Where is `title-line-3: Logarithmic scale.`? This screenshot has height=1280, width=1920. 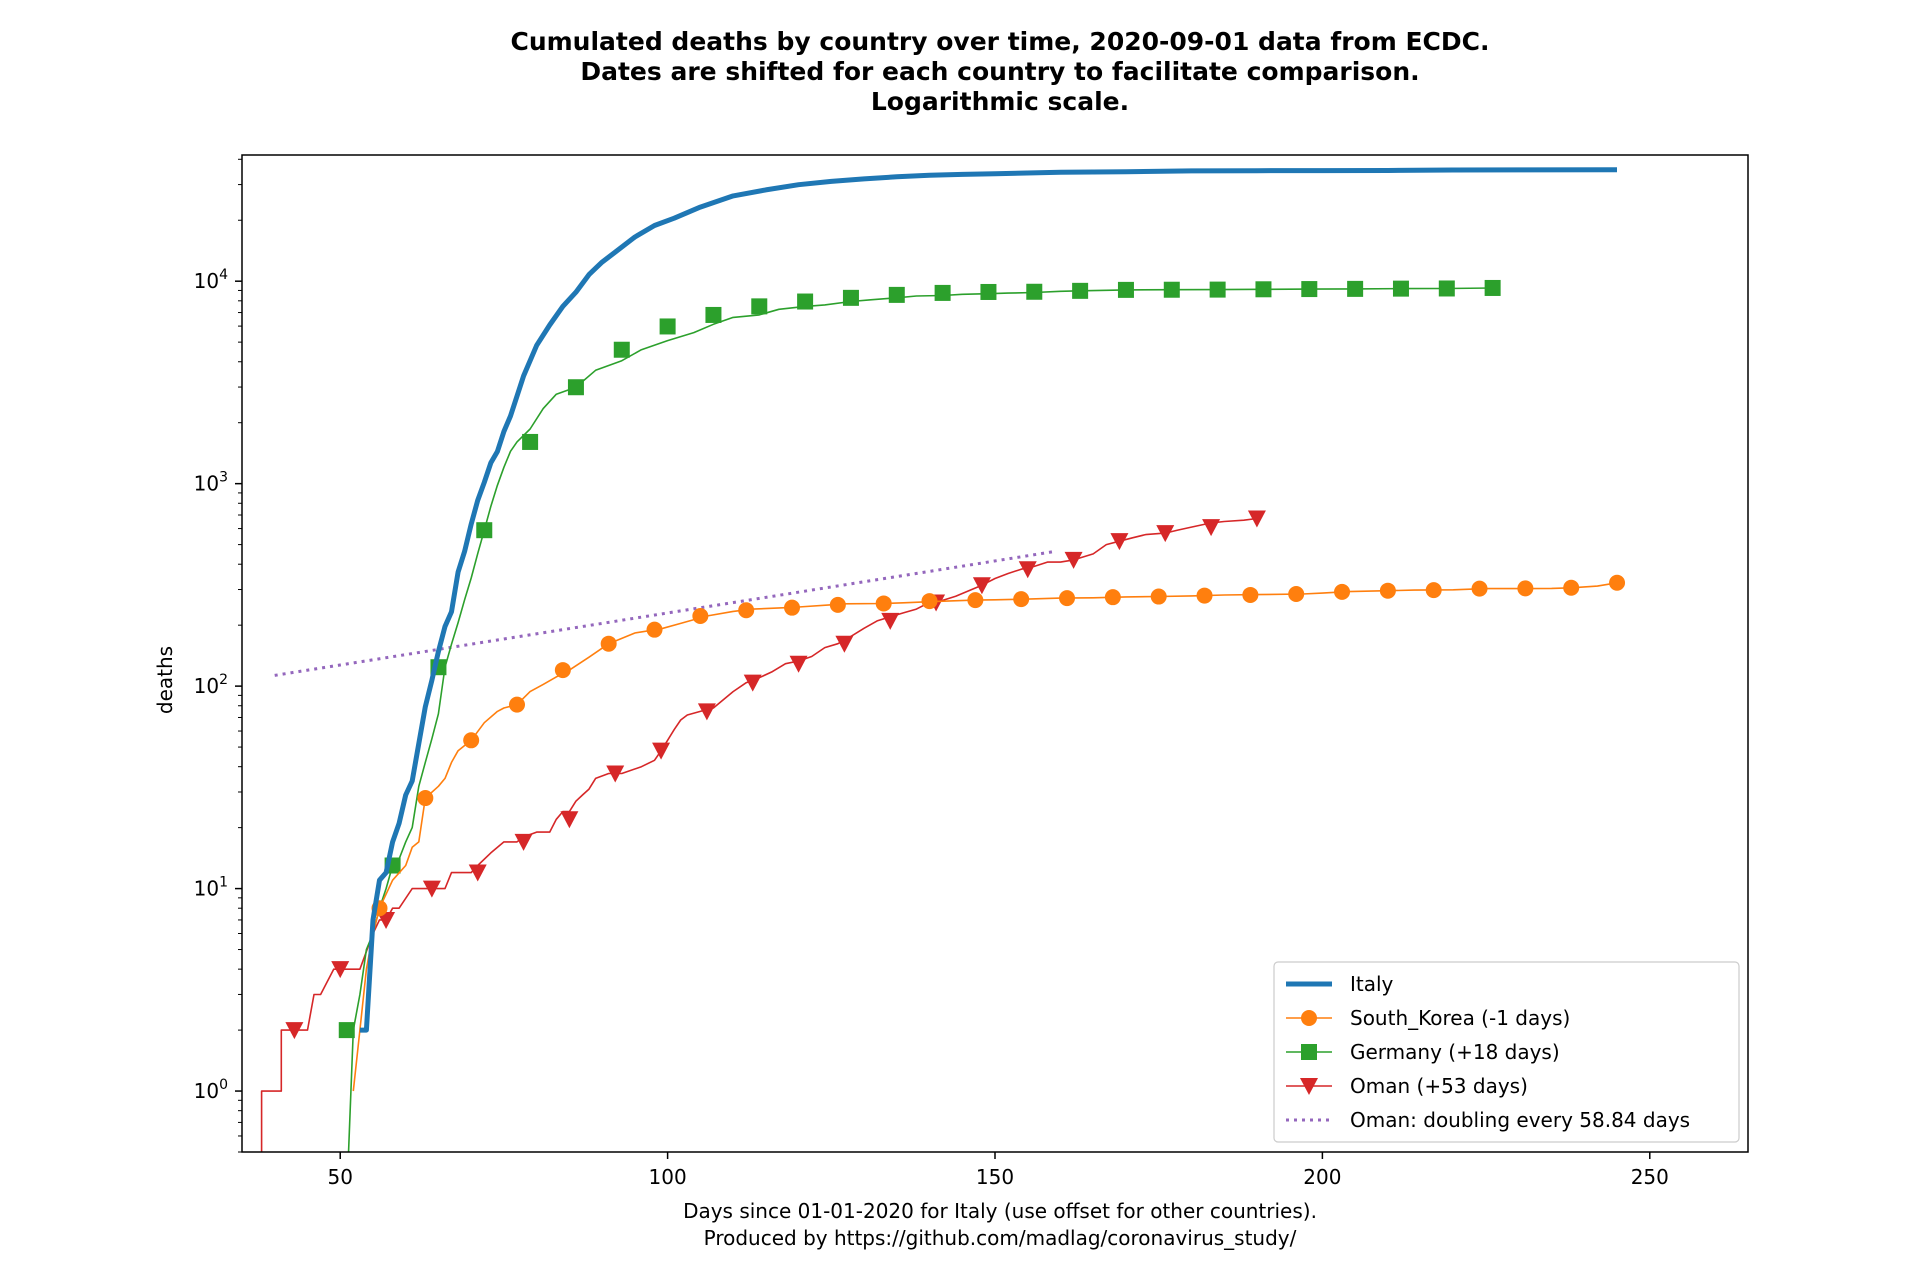 title-line-3: Logarithmic scale. is located at coordinates (1000, 101).